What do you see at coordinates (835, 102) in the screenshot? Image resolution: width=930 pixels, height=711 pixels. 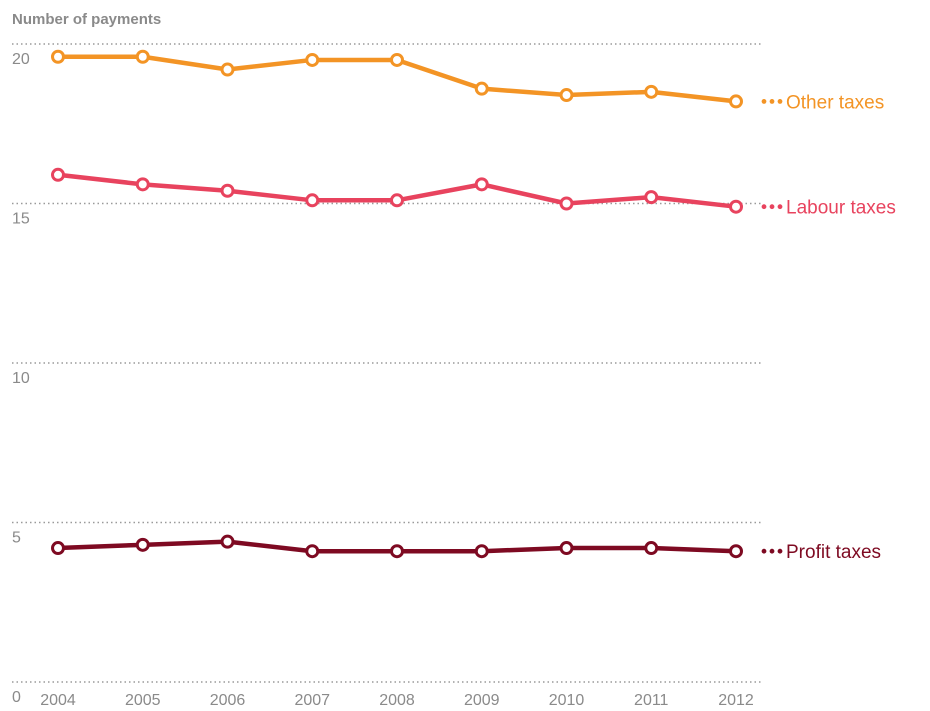 I see `series-label: Other taxes` at bounding box center [835, 102].